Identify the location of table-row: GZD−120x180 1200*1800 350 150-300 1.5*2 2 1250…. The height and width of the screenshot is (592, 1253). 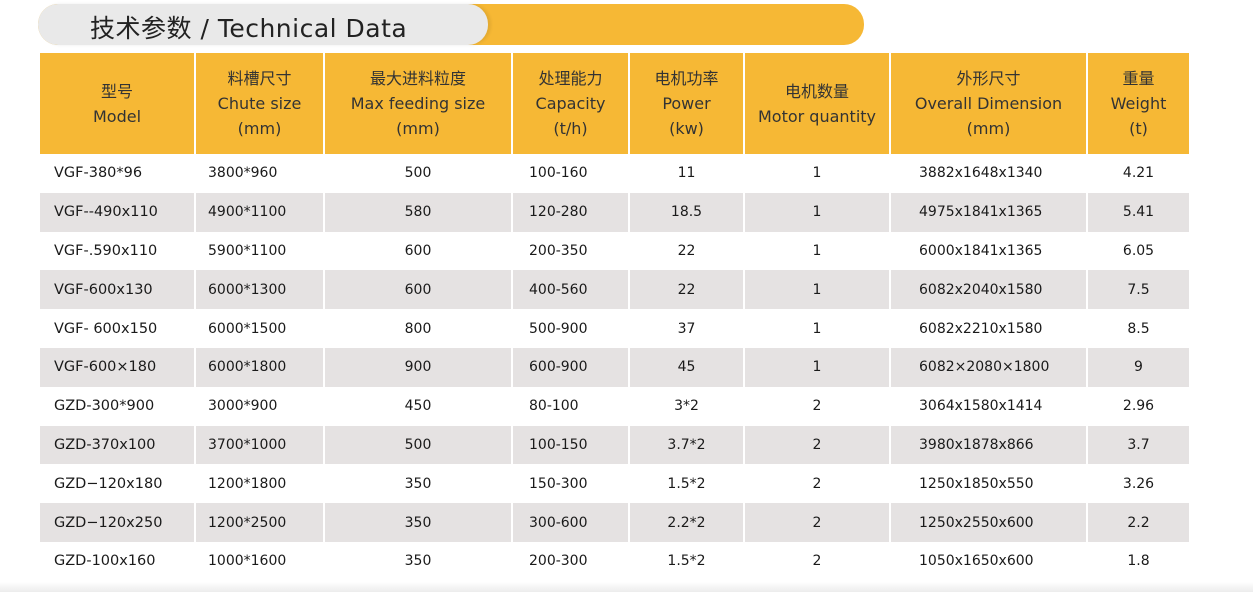
(614, 484).